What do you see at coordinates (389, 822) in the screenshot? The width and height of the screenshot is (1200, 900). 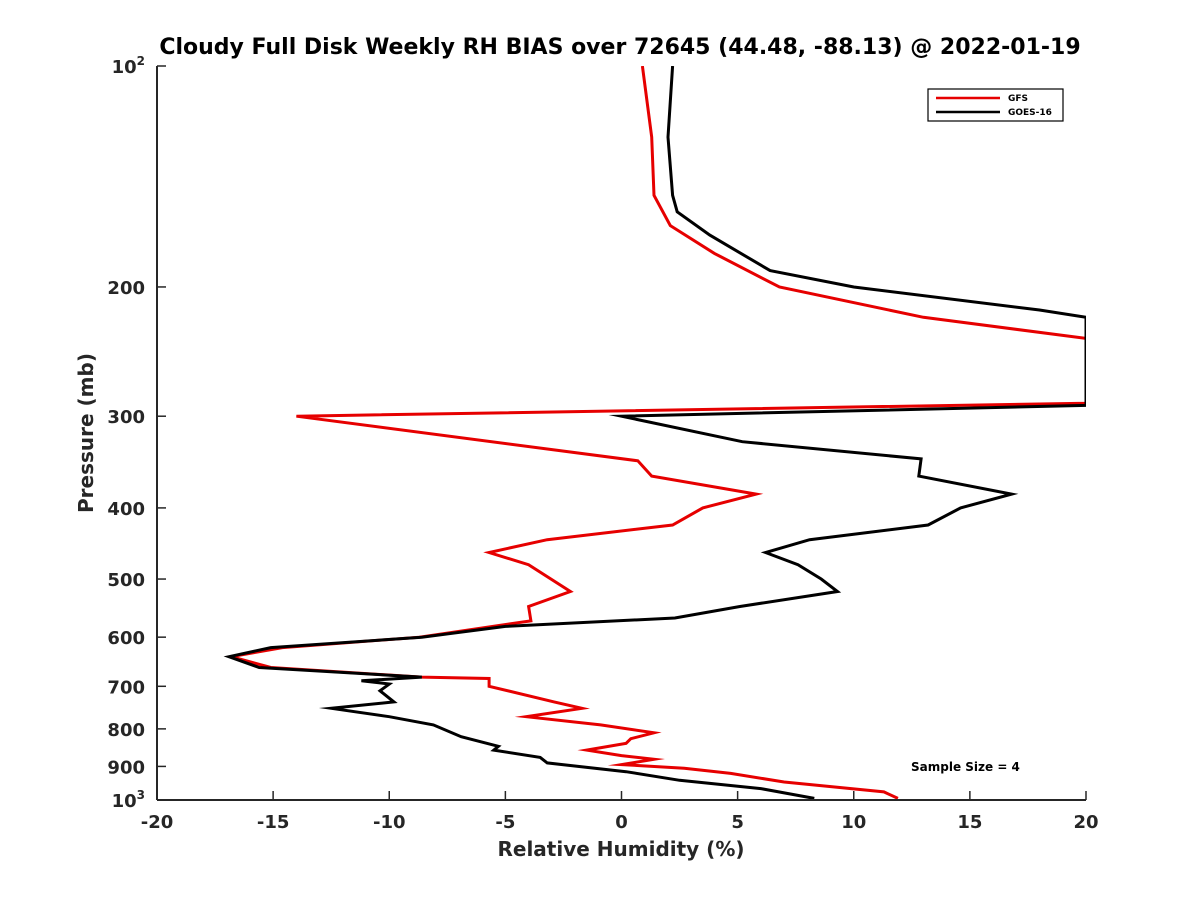 I see `x-tick-label: -10` at bounding box center [389, 822].